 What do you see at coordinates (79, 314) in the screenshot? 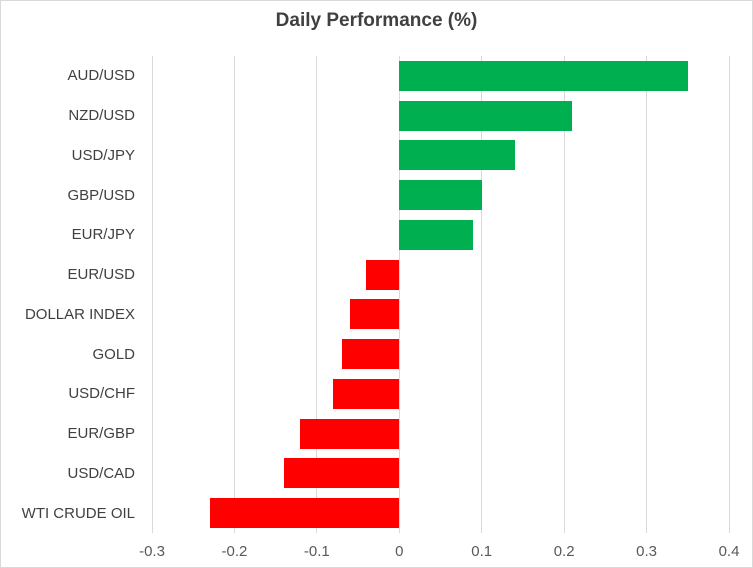
I see `category-label: DOLLAR INDEX` at bounding box center [79, 314].